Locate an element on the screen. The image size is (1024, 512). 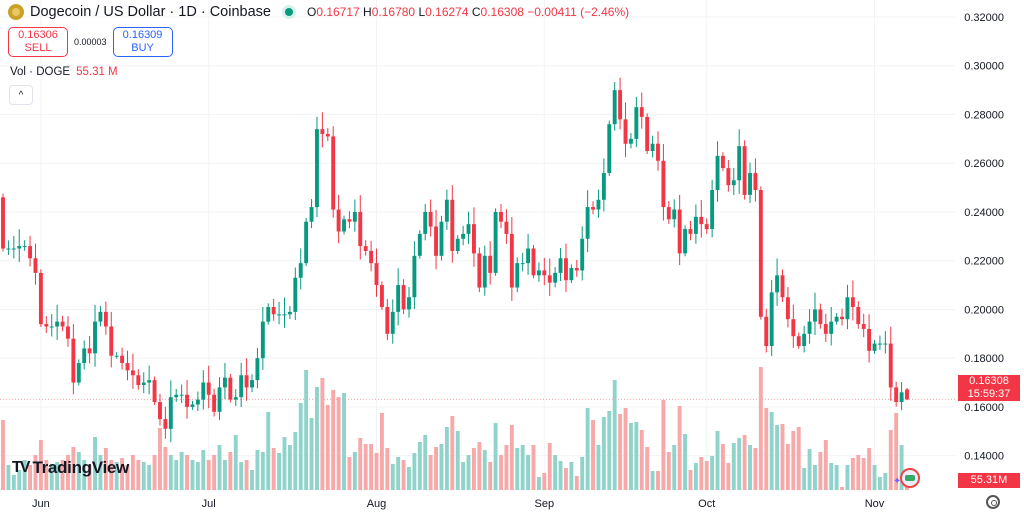
time-tick-label: Sep is located at coordinates (545, 504).